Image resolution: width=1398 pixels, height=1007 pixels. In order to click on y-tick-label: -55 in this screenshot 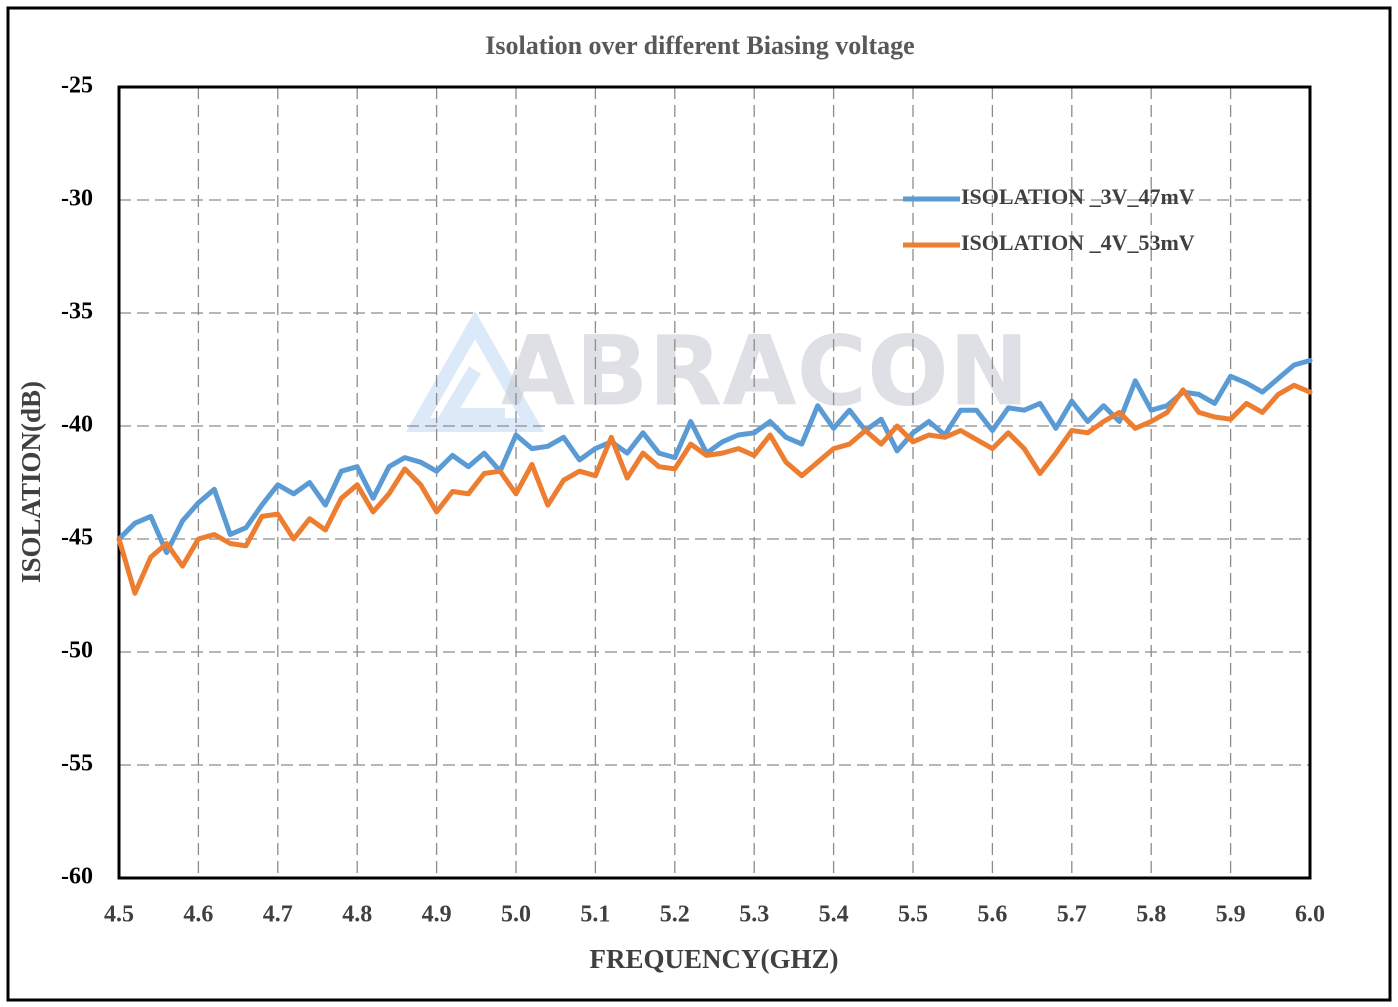, I will do `click(77, 764)`.